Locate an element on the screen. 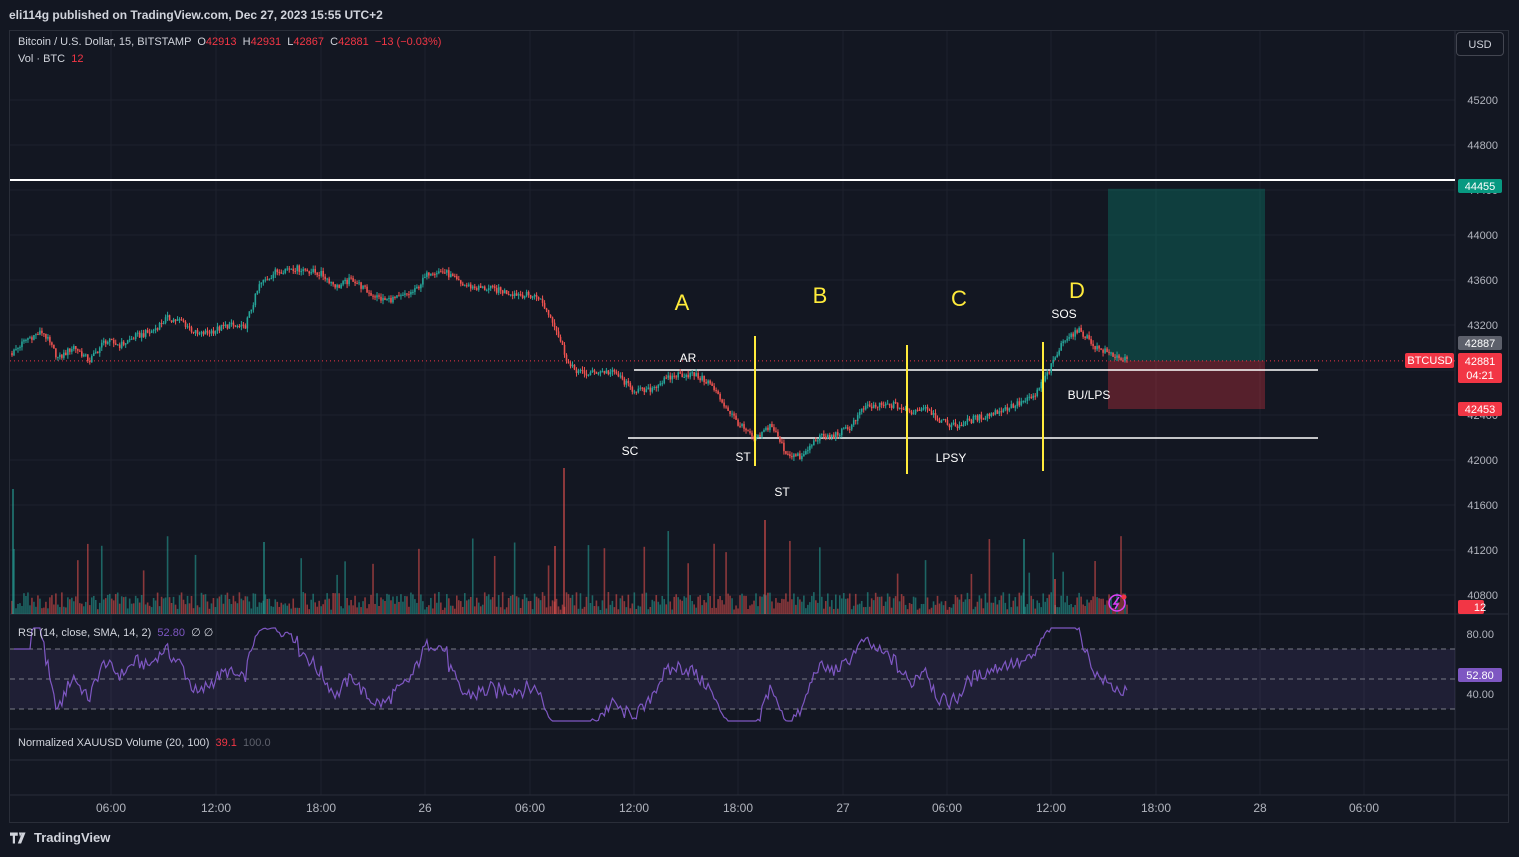 This screenshot has height=857, width=1519. volume-legend: Vol · BTC 12 is located at coordinates (50, 59).